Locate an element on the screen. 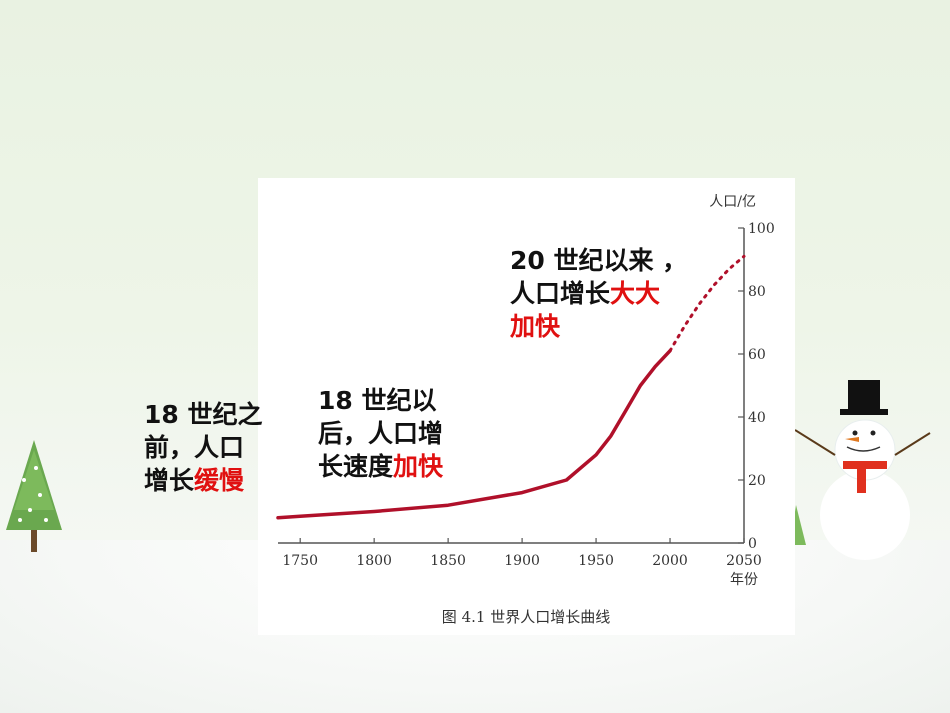 The image size is (950, 713). projection-series-line is located at coordinates (707, 303).